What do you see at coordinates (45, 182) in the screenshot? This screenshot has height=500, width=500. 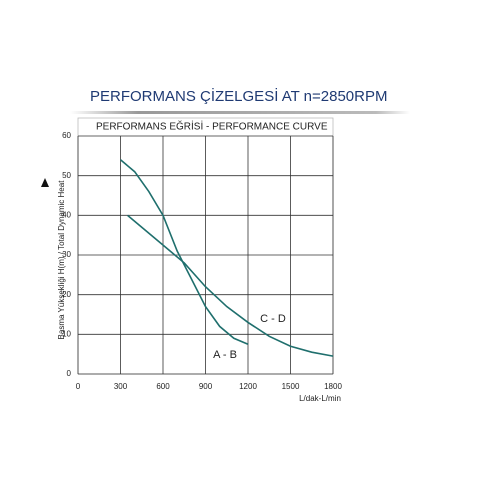 I see `axis-arrow` at bounding box center [45, 182].